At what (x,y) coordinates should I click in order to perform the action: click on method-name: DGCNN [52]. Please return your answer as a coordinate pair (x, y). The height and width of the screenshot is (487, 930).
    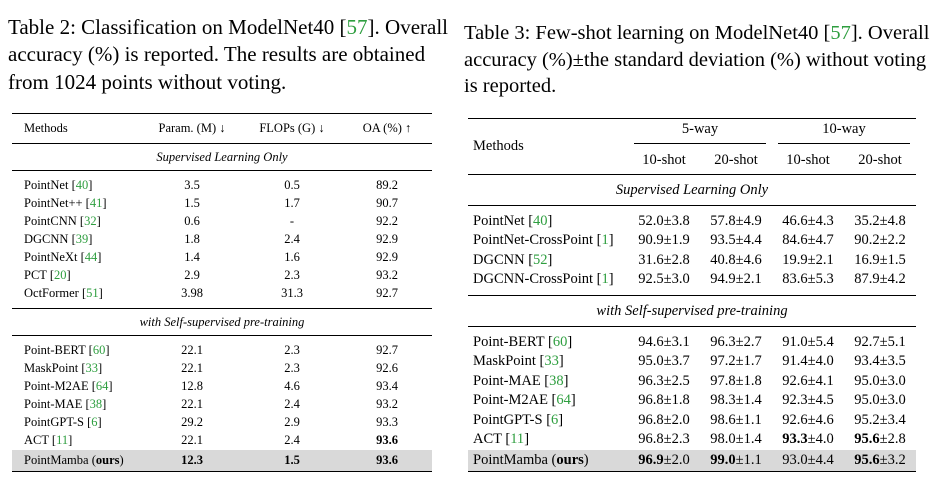
    Looking at the image, I should click on (513, 259).